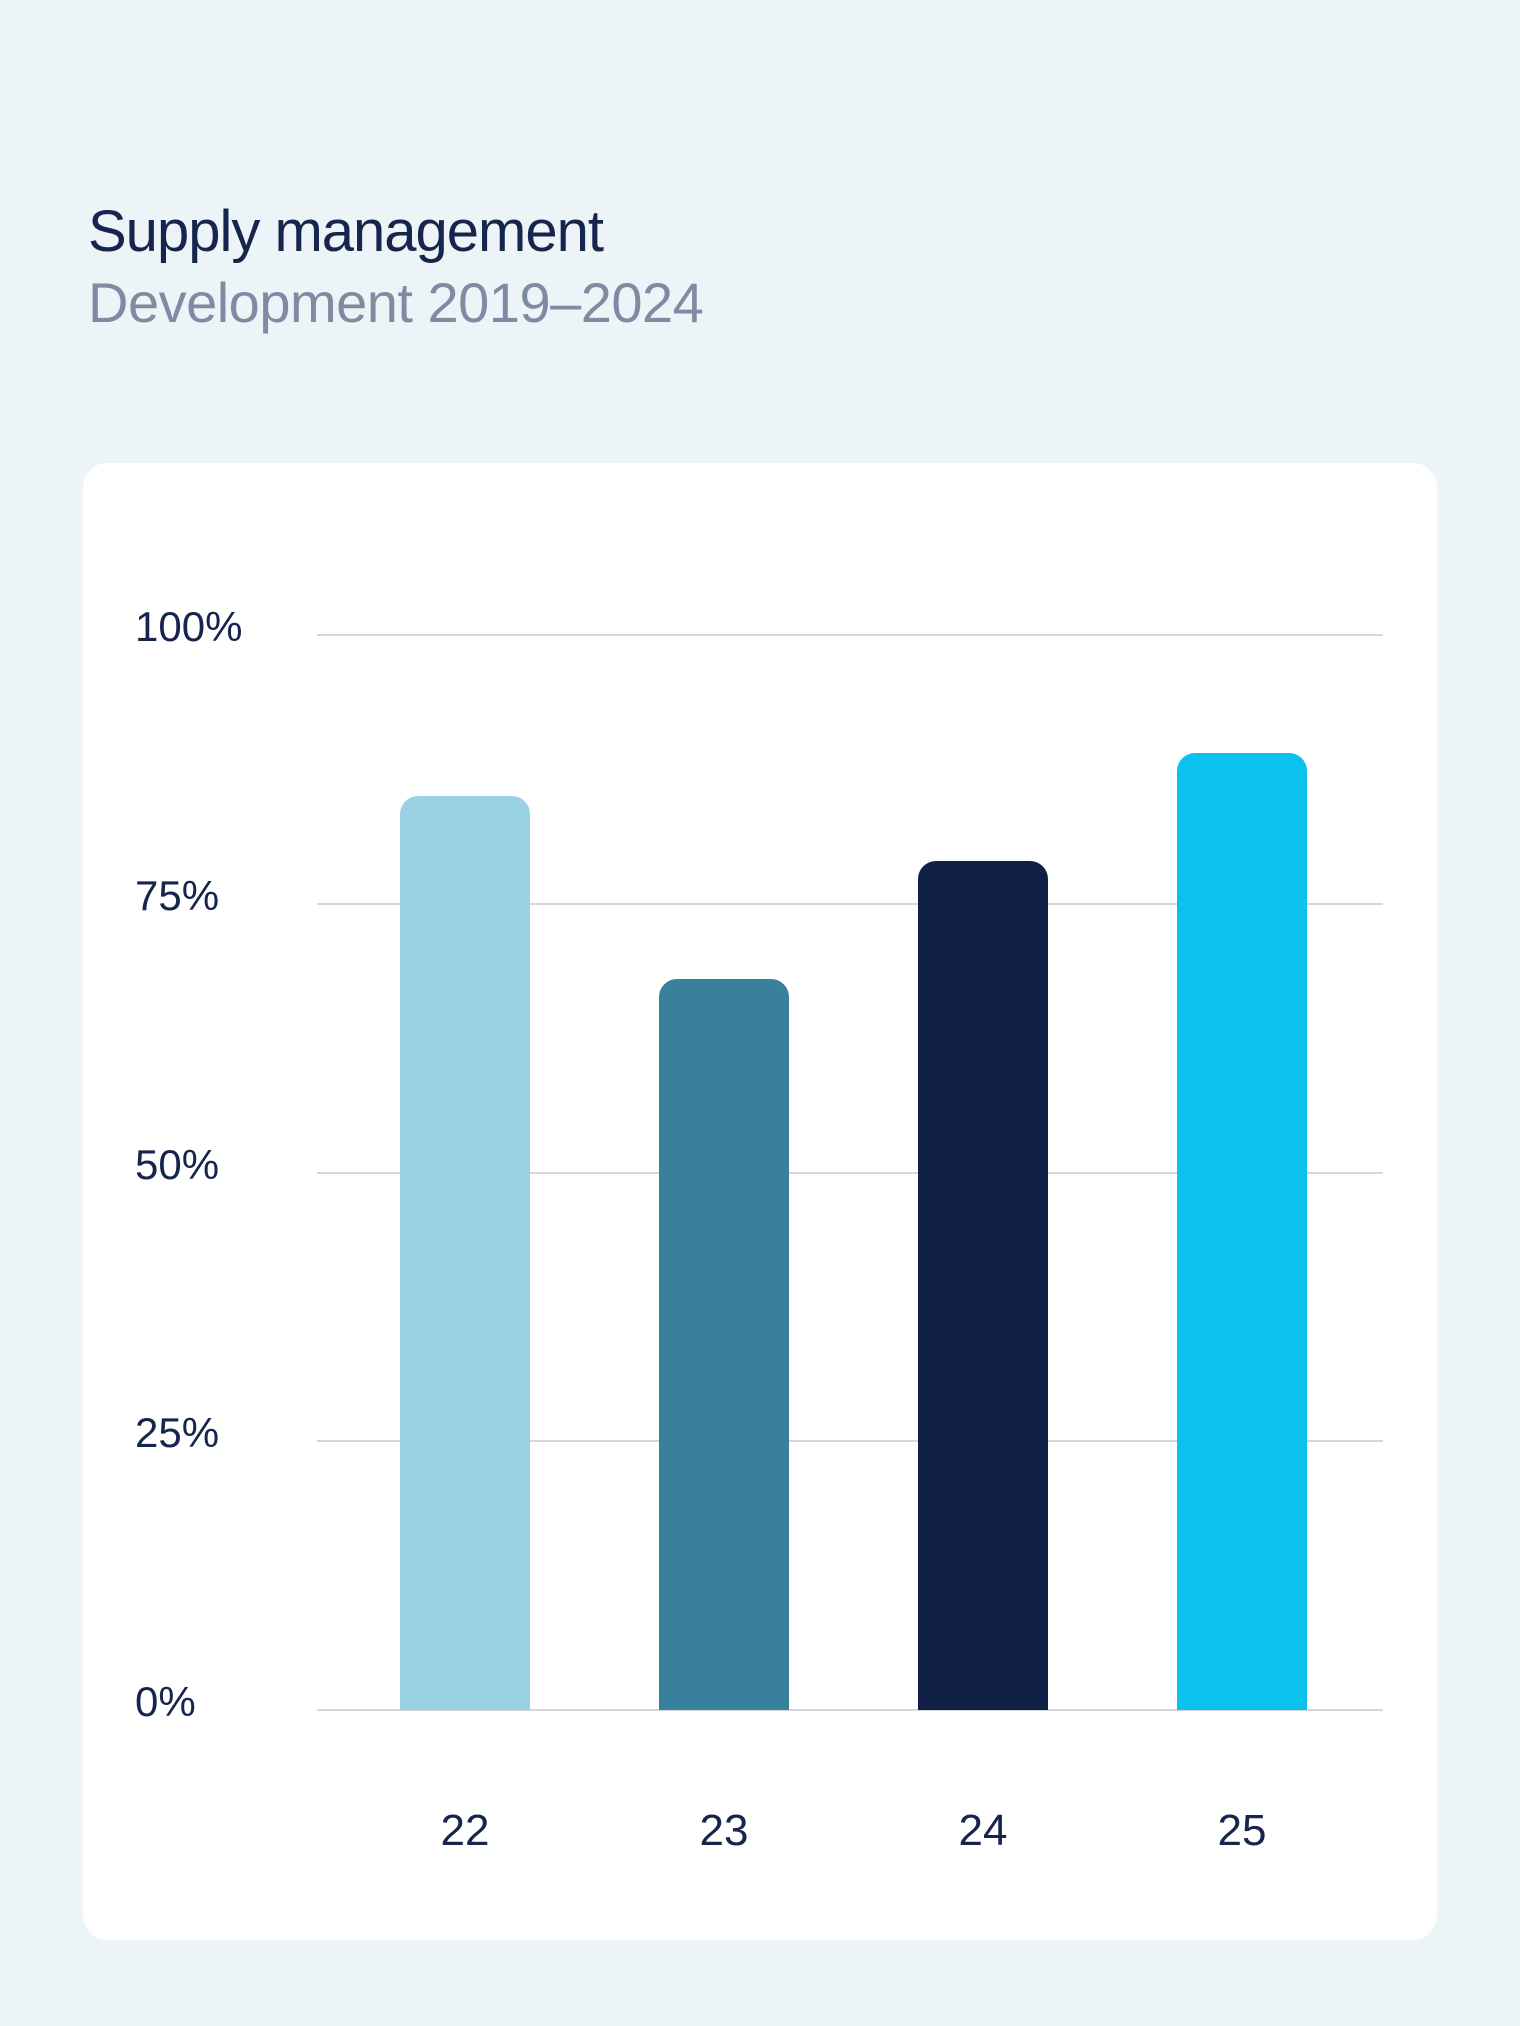 The image size is (1520, 2026). What do you see at coordinates (760, 1835) in the screenshot?
I see `x-axis-labels: 22 23 24 25` at bounding box center [760, 1835].